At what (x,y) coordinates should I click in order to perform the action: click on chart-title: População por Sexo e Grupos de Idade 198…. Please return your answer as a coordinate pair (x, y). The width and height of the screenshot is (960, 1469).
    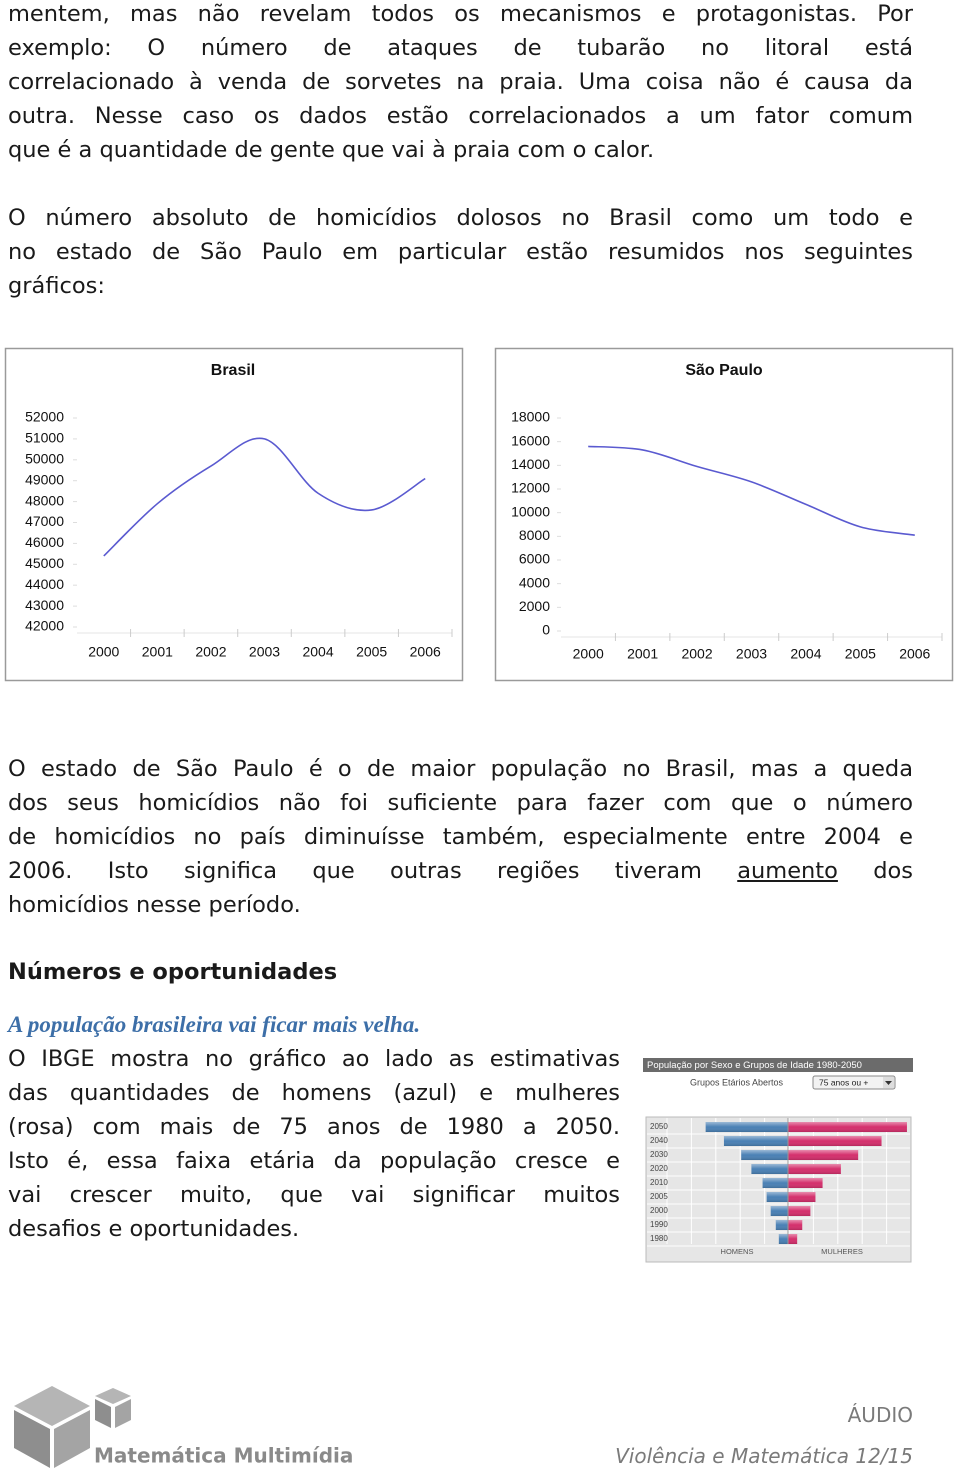
    Looking at the image, I should click on (754, 1065).